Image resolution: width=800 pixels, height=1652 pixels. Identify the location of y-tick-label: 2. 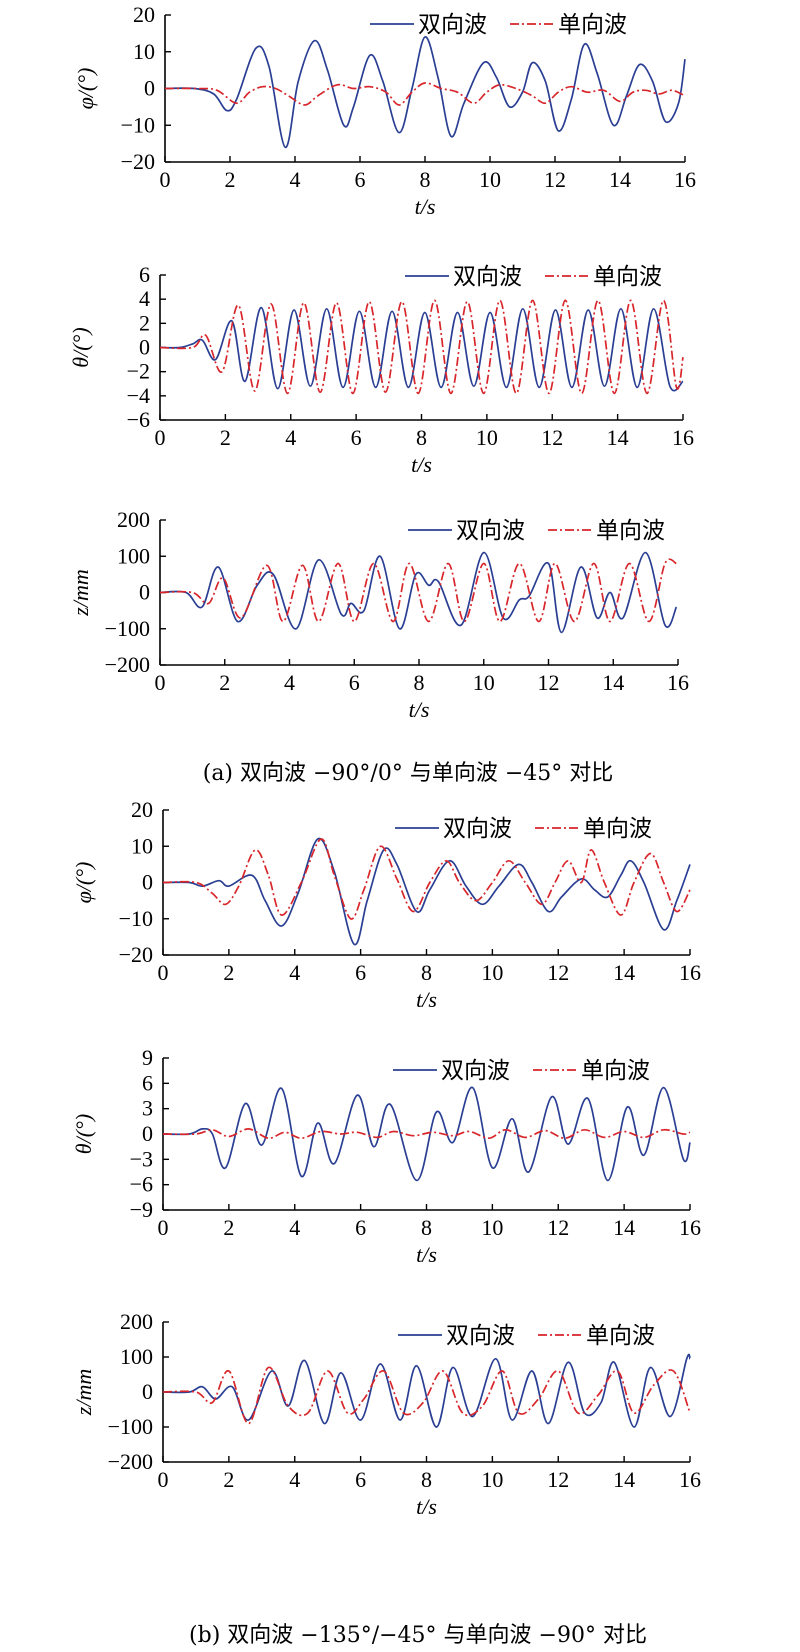
(144, 322).